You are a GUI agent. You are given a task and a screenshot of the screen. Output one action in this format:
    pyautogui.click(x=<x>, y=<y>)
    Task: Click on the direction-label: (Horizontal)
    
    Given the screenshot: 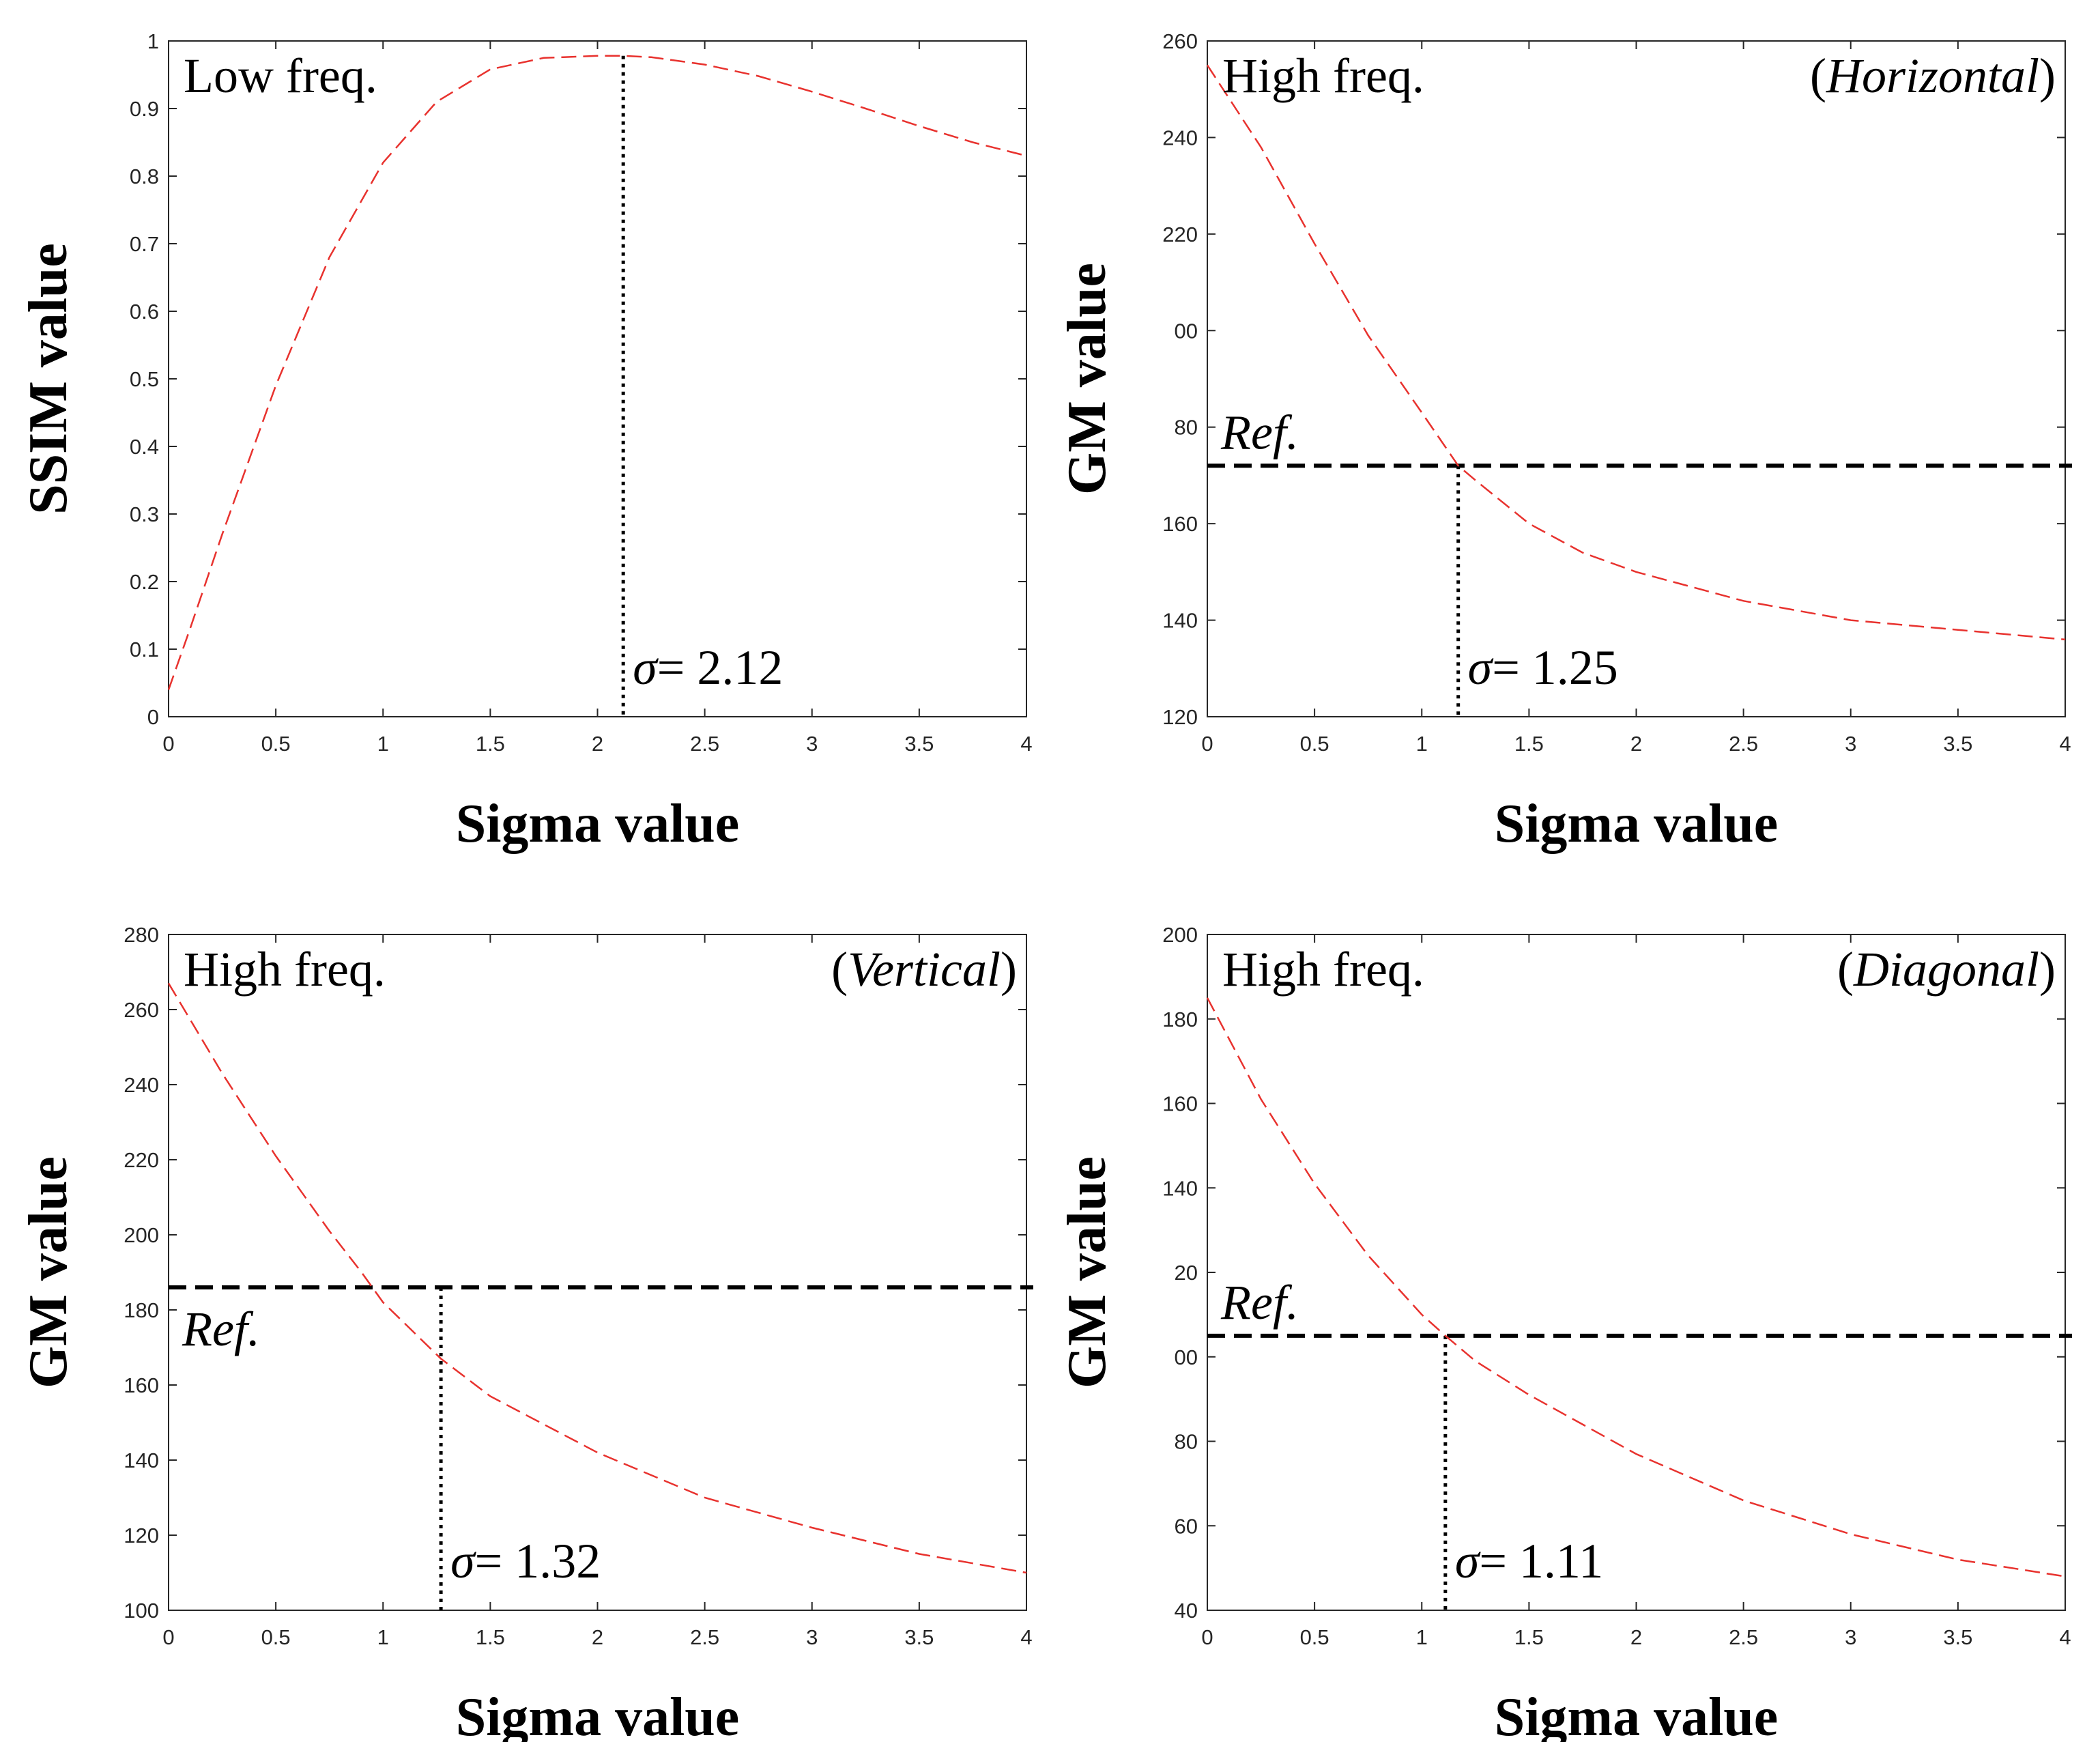 What is the action you would take?
    pyautogui.click(x=1933, y=75)
    